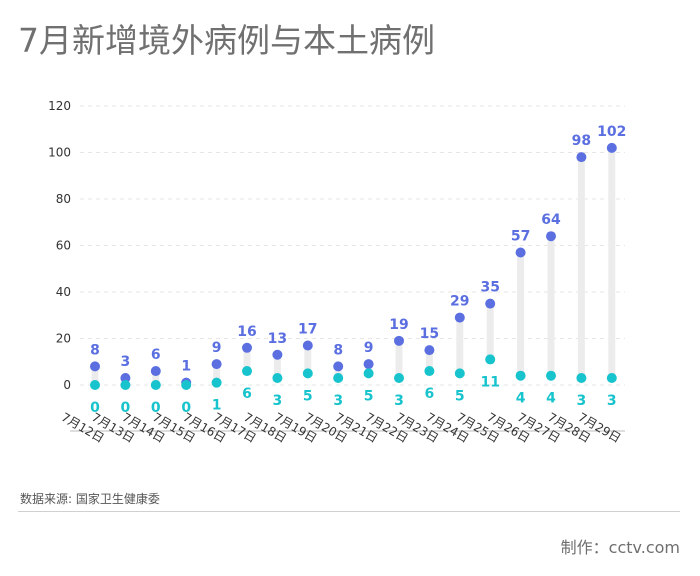 Image resolution: width=700 pixels, height=576 pixels. What do you see at coordinates (226, 40) in the screenshot?
I see `page-title: 7月新增境外病例与本土病例` at bounding box center [226, 40].